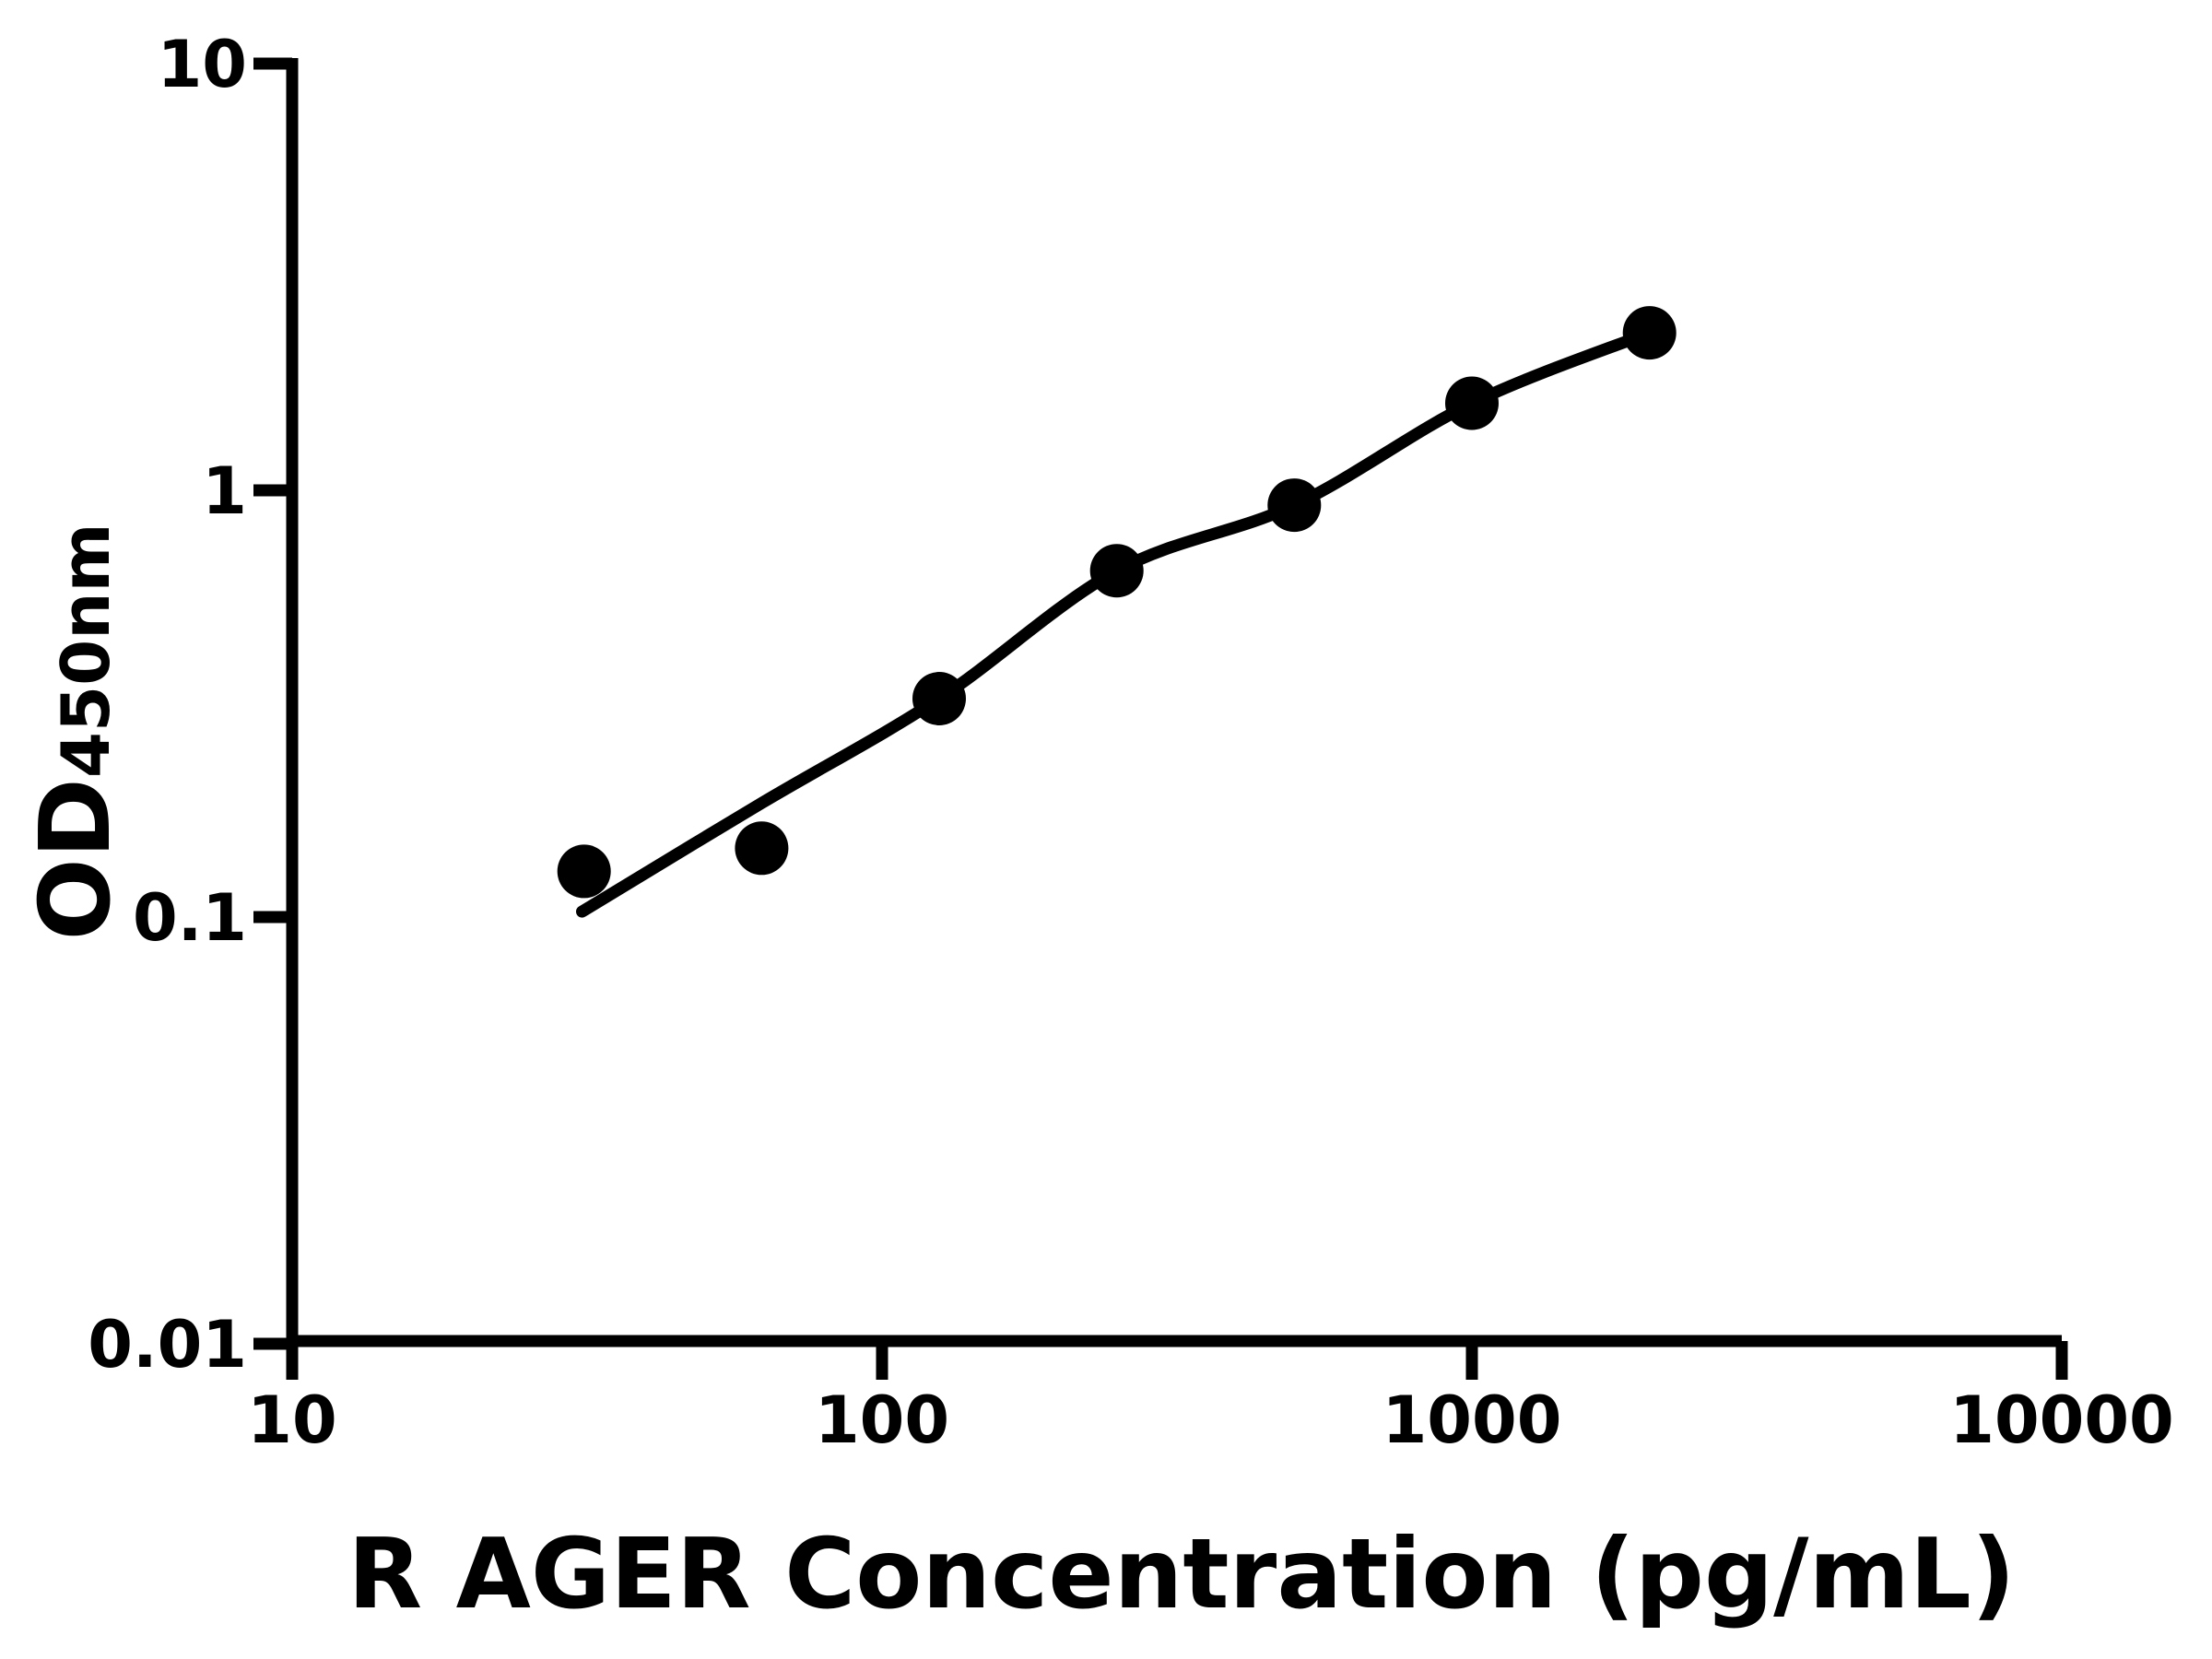 This screenshot has height=1659, width=2212. Describe the element at coordinates (2061, 1420) in the screenshot. I see `x-tick-label: 10000` at that location.